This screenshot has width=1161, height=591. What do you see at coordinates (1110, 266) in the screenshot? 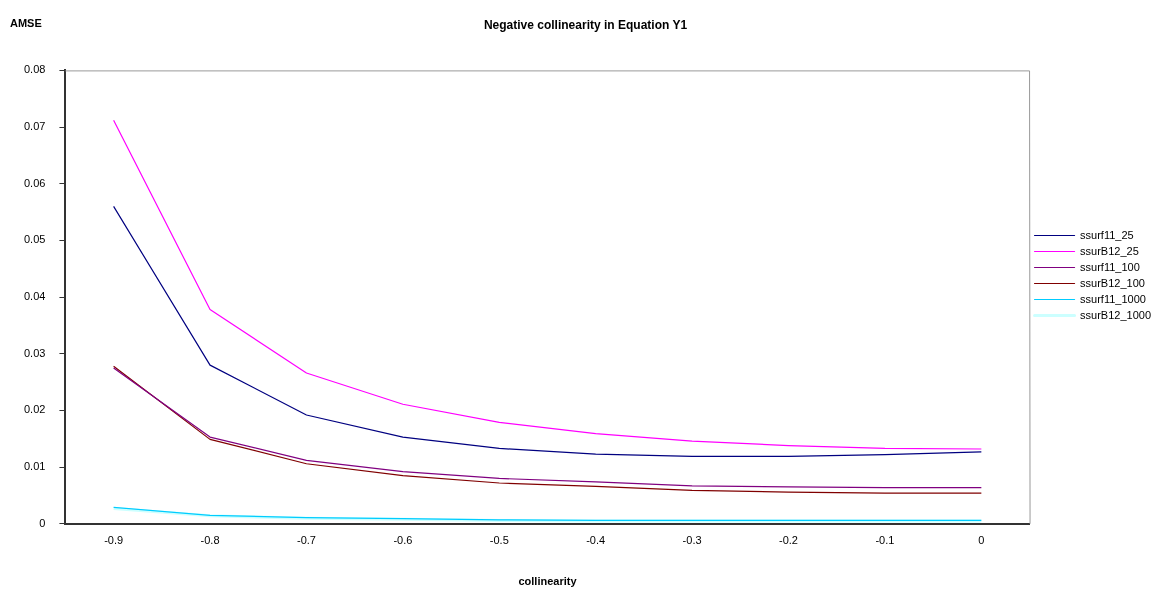
I see `legend-label: ssurf11_100` at bounding box center [1110, 266].